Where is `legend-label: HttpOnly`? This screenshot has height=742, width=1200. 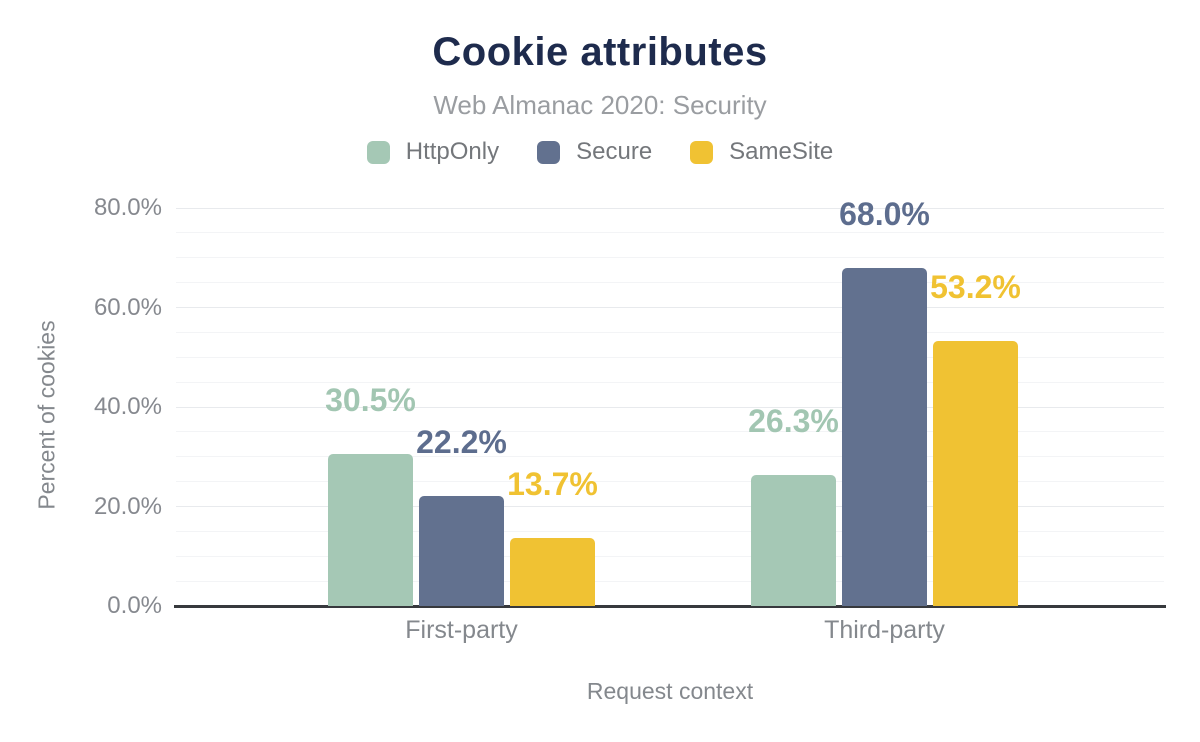 legend-label: HttpOnly is located at coordinates (452, 151).